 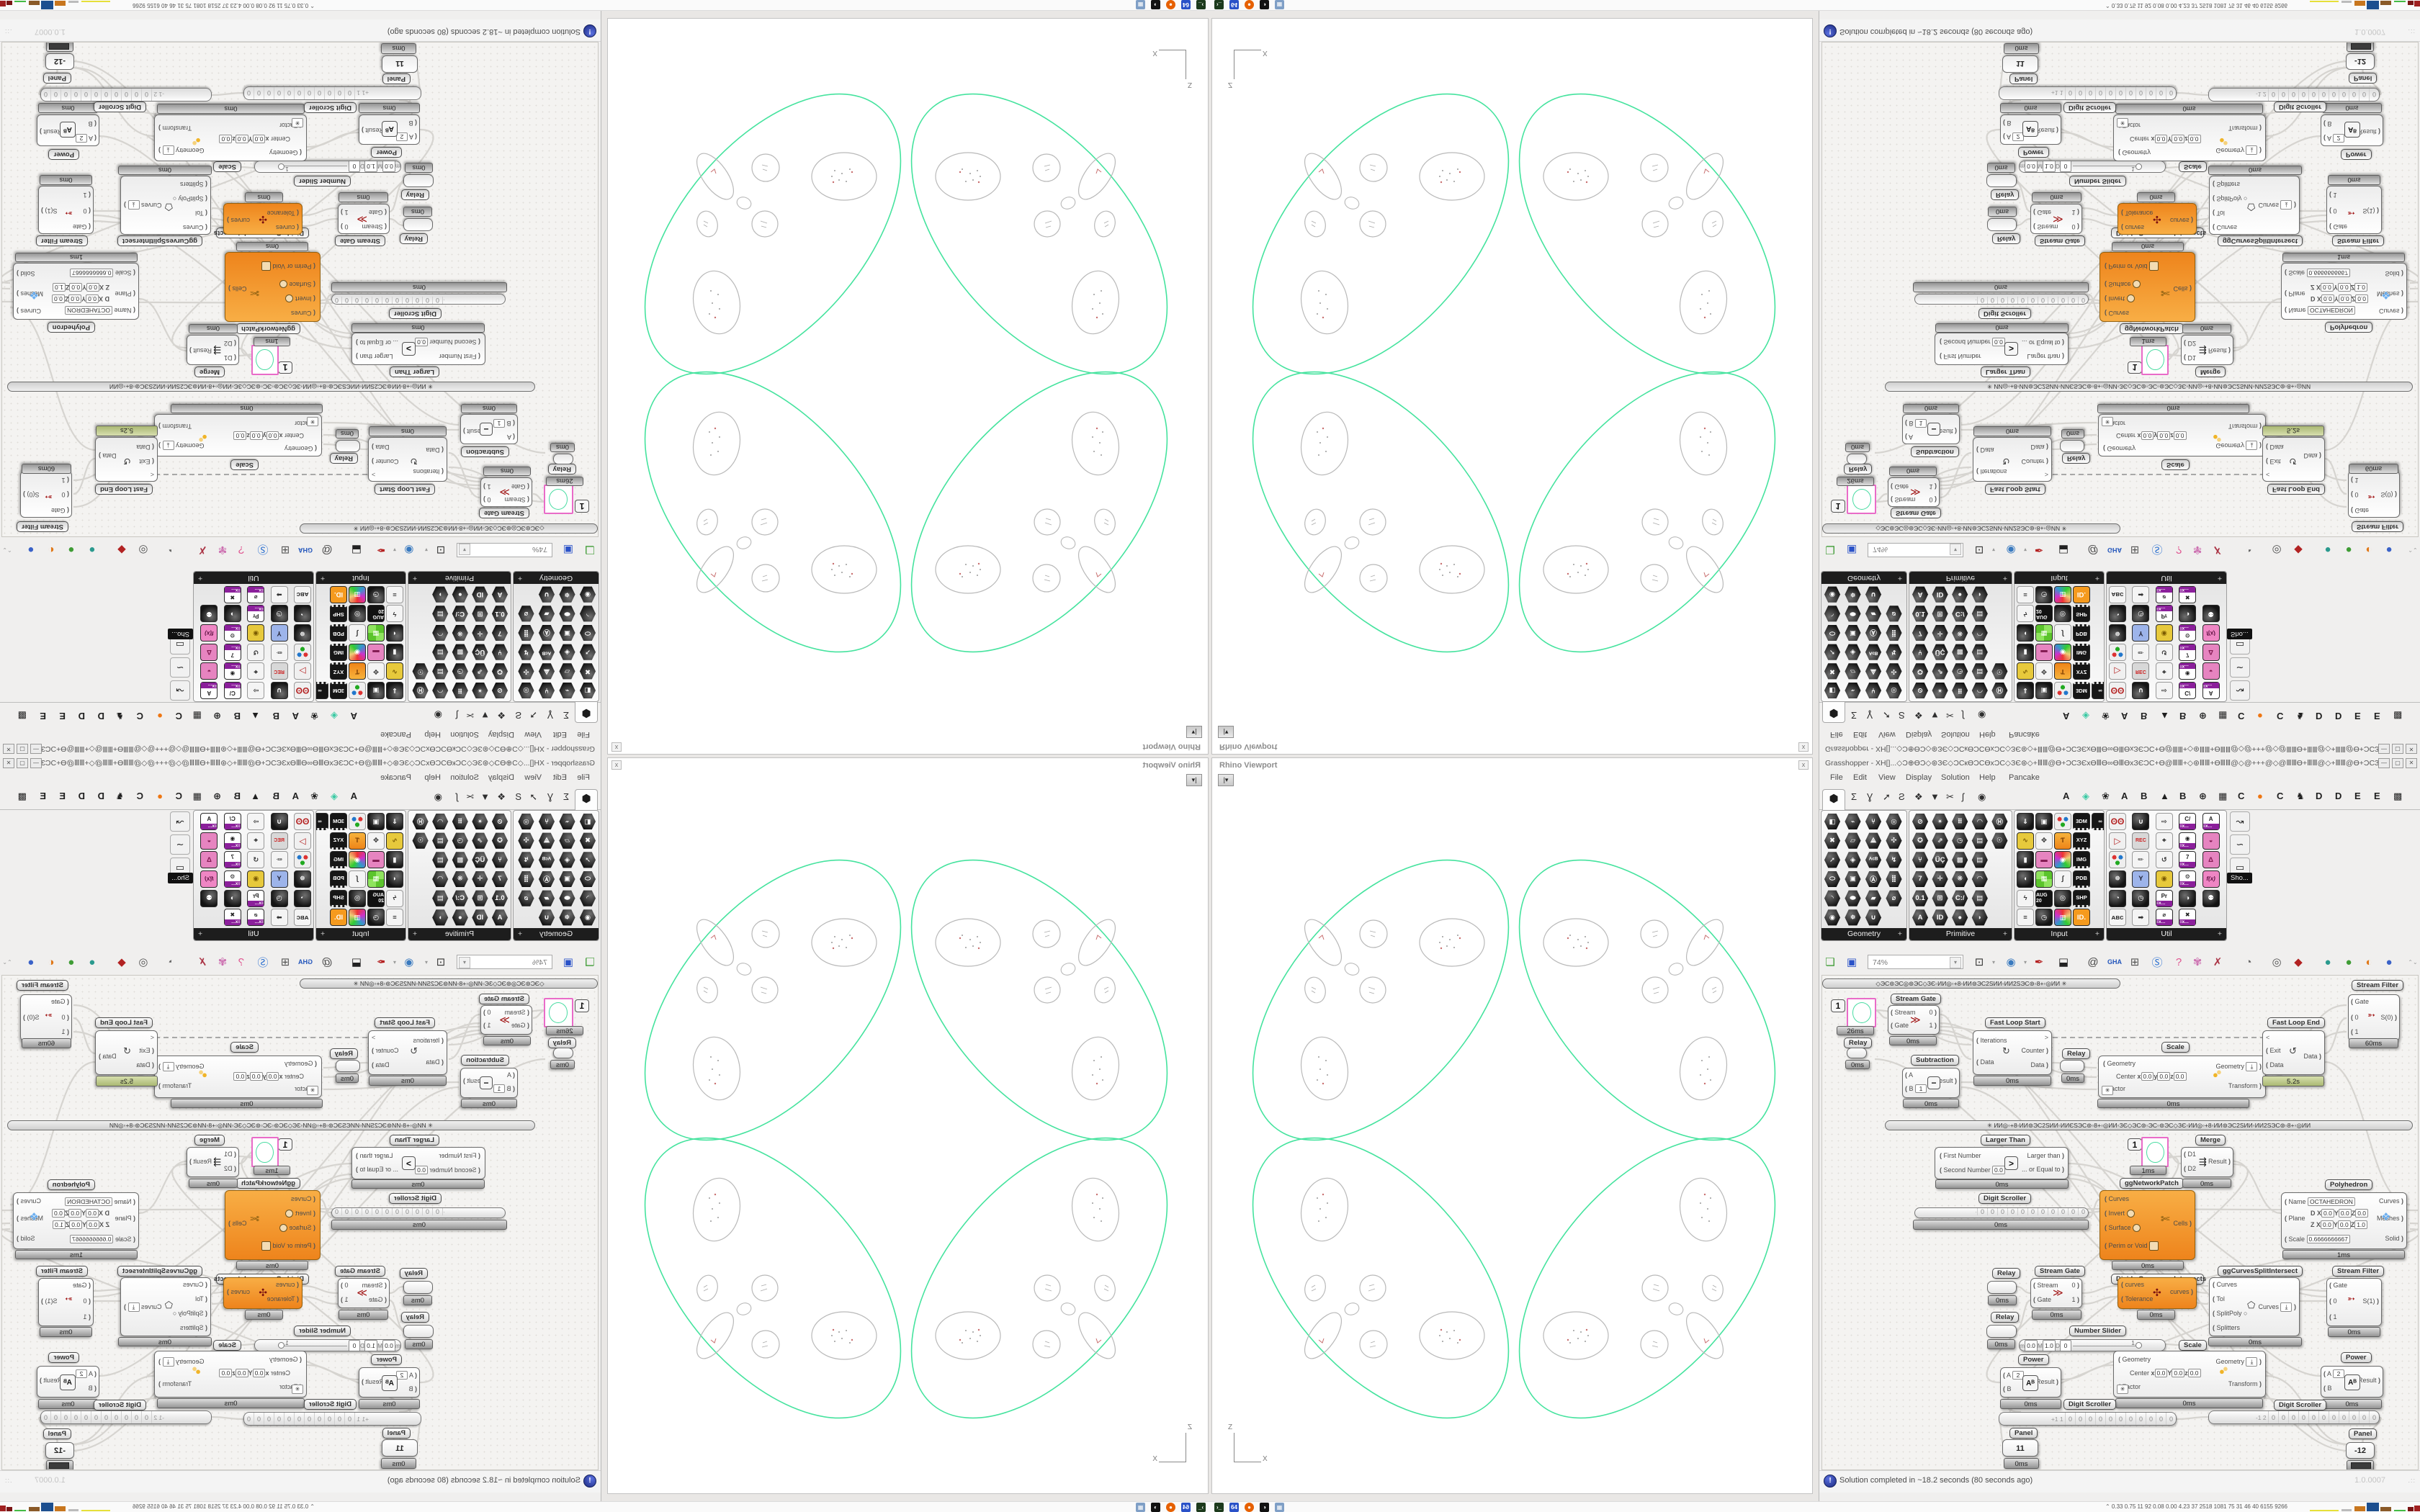 I want to click on palette-icon: ❅, so click(x=567, y=594).